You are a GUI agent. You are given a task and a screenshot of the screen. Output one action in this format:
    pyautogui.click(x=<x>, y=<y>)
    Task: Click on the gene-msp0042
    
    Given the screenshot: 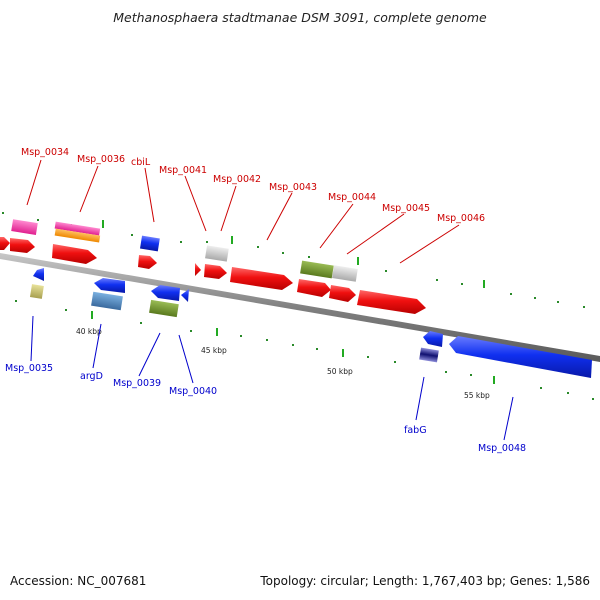 What is the action you would take?
    pyautogui.click(x=215, y=271)
    